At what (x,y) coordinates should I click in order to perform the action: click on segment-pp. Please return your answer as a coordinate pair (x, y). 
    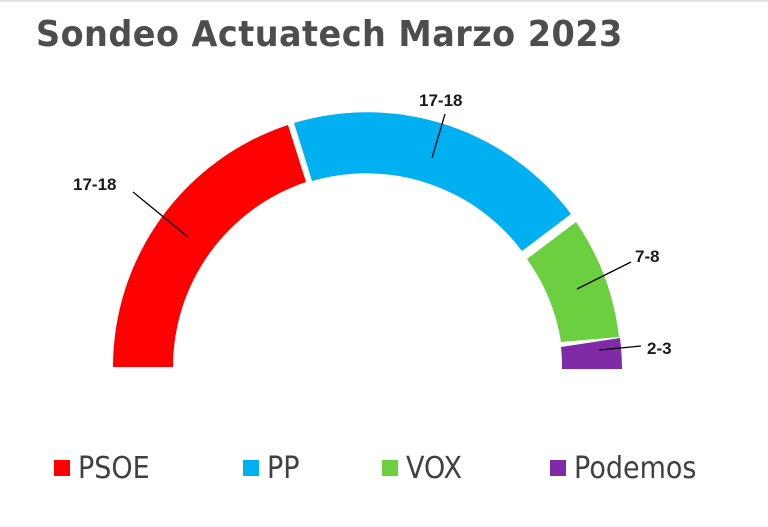
    Looking at the image, I should click on (432, 181).